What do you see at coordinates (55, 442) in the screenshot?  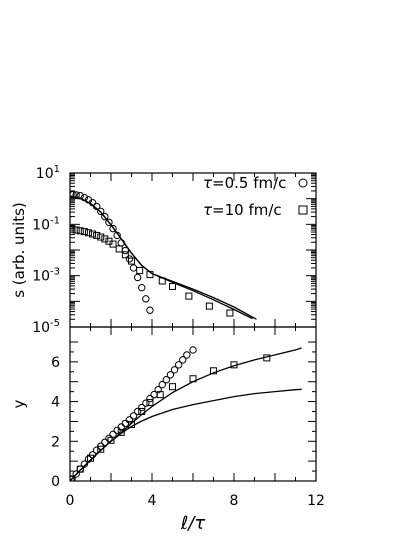 I see `bottom-y-tick-label: 2` at bounding box center [55, 442].